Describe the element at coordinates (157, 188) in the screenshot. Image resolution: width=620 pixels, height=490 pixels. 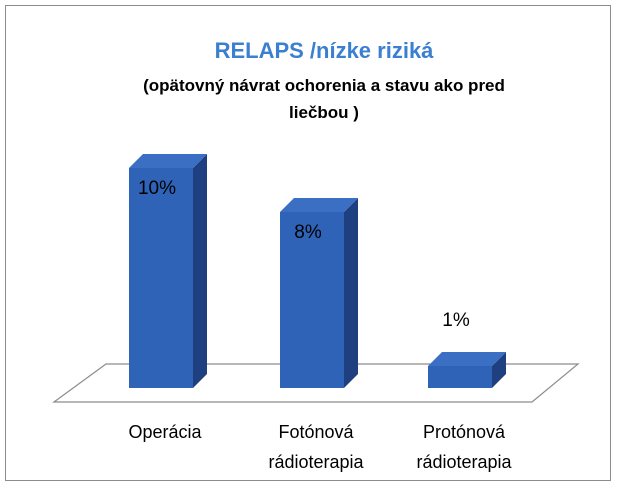
I see `data-label-1: 10%` at that location.